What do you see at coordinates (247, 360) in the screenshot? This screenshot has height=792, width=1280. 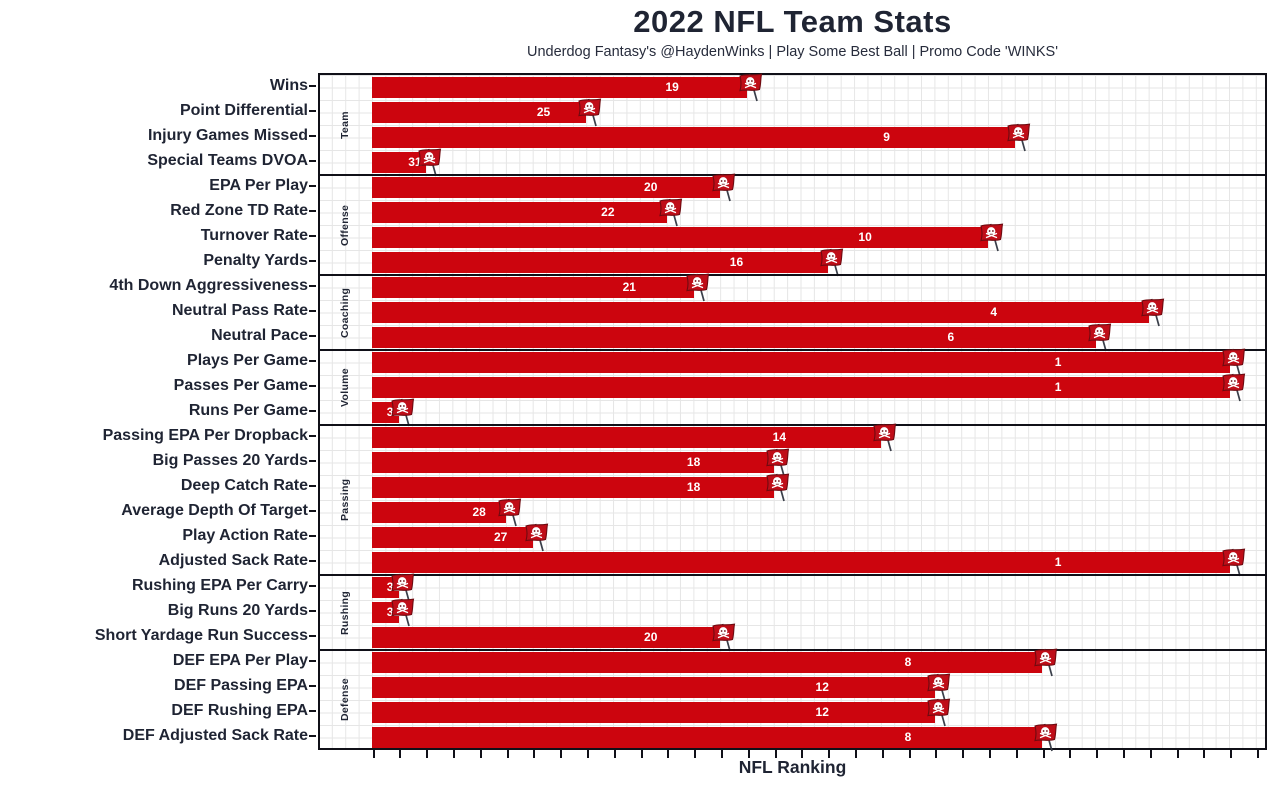 I see `row-label: Plays Per Game` at bounding box center [247, 360].